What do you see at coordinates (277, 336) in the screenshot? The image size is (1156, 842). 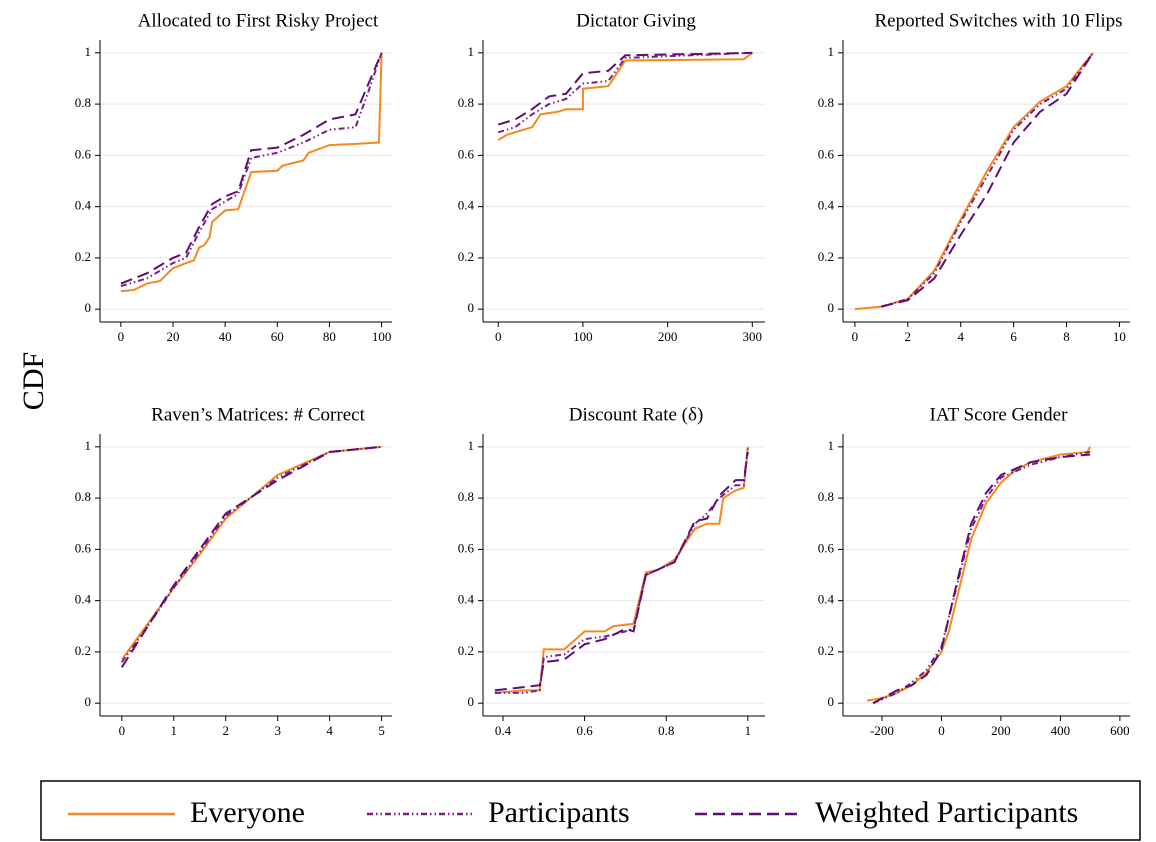 I see `x-tick-label: 60` at bounding box center [277, 336].